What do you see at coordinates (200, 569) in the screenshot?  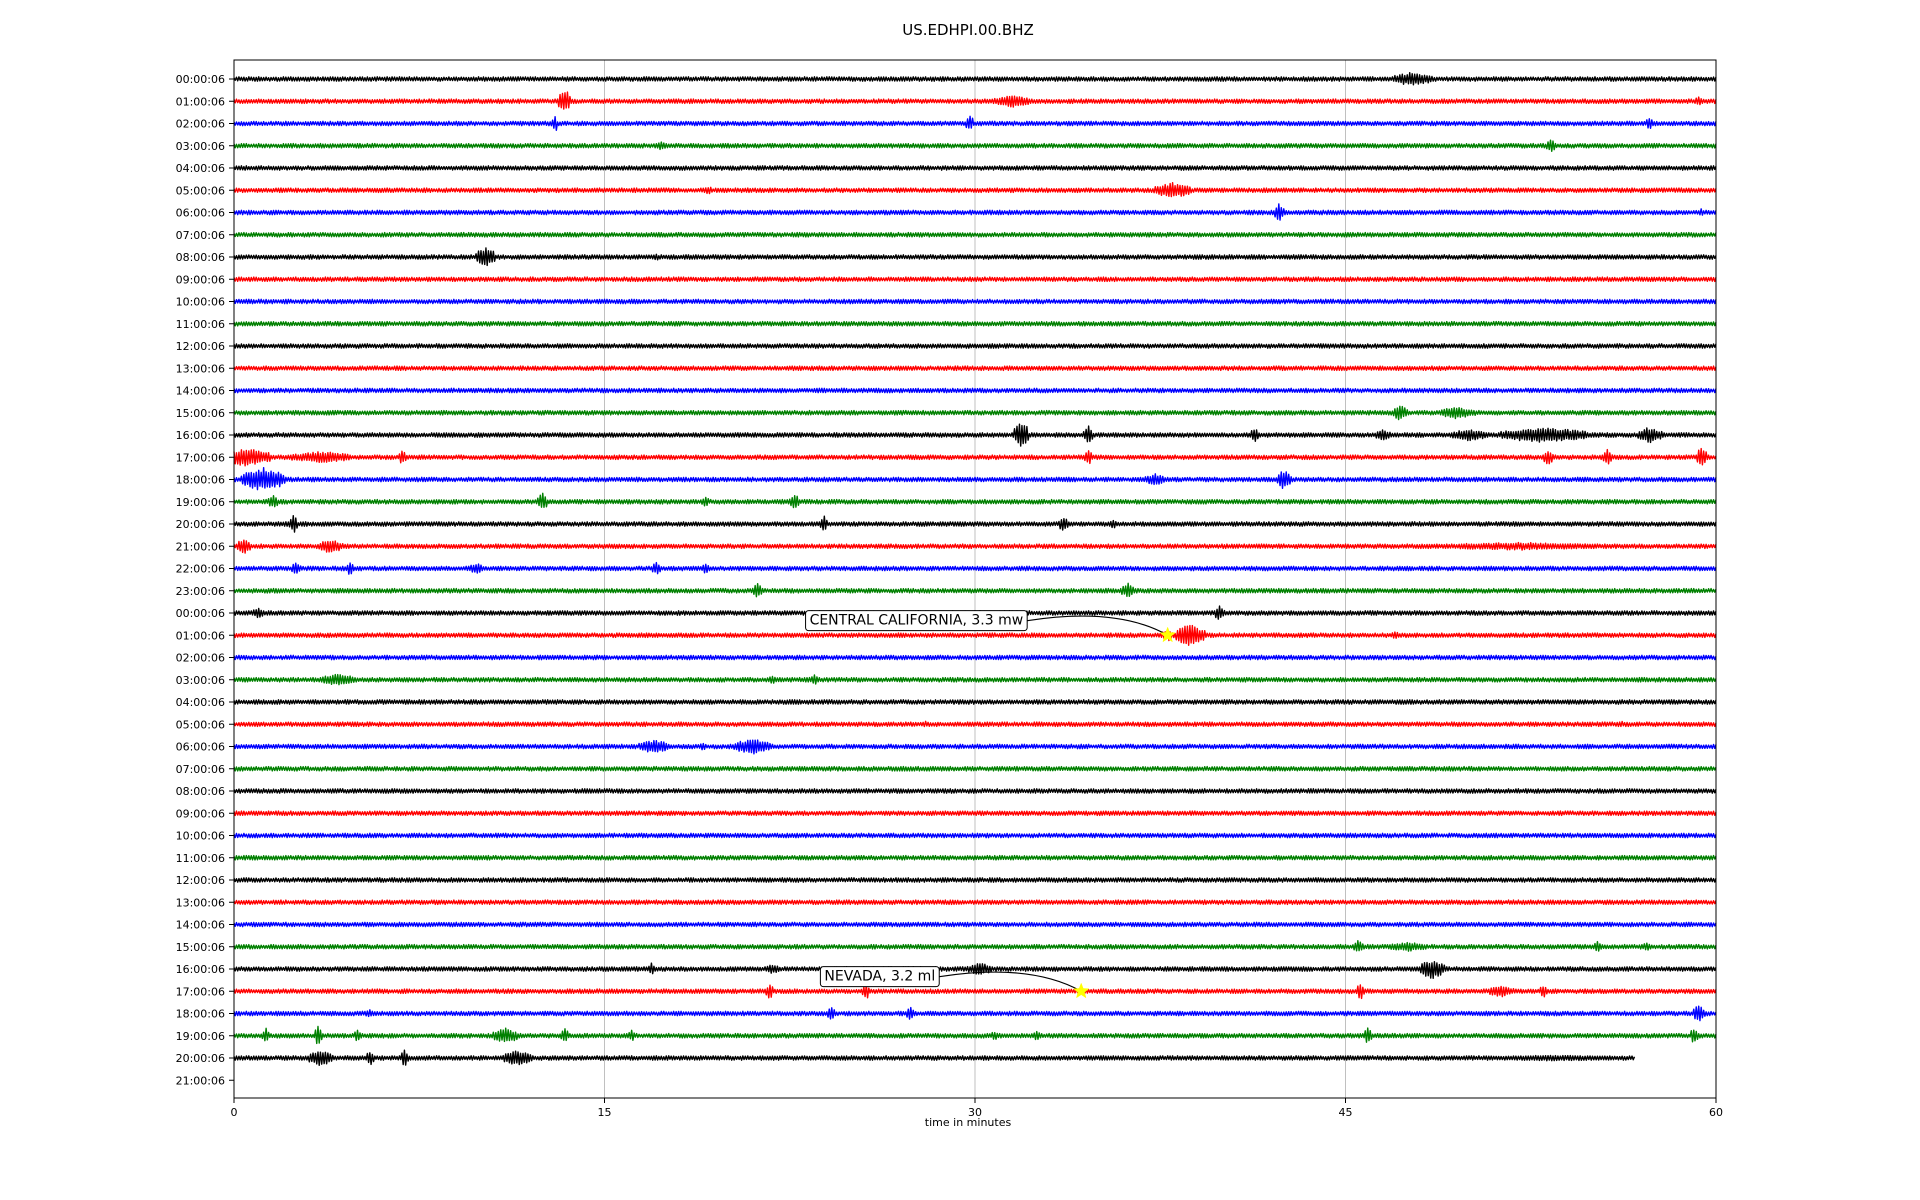 I see `y-tick-label: 22:00:06` at bounding box center [200, 569].